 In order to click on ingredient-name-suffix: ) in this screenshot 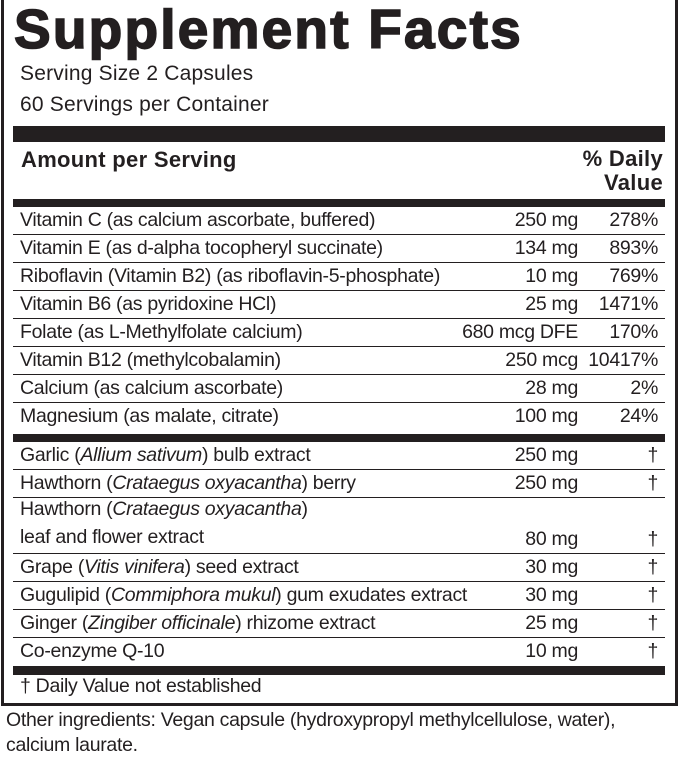, I will do `click(305, 509)`.